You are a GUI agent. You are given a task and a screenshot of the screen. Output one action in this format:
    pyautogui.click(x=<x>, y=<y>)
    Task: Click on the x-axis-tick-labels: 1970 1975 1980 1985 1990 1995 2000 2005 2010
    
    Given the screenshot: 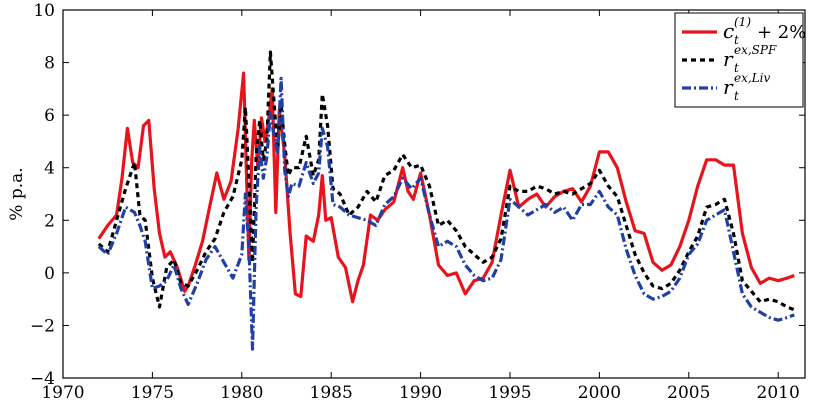 What is the action you would take?
    pyautogui.click(x=420, y=393)
    